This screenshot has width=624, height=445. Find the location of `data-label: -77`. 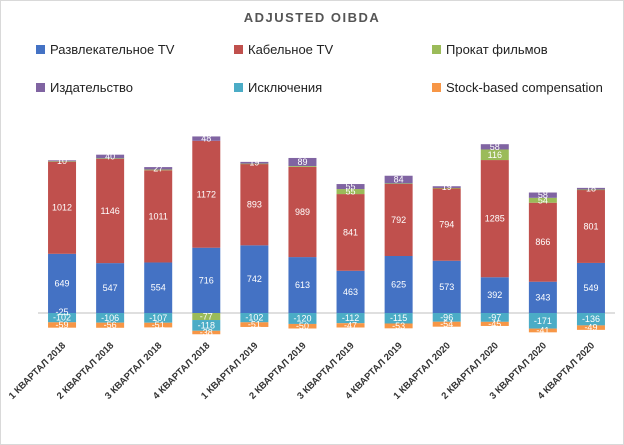

data-label: -77 is located at coordinates (206, 317).